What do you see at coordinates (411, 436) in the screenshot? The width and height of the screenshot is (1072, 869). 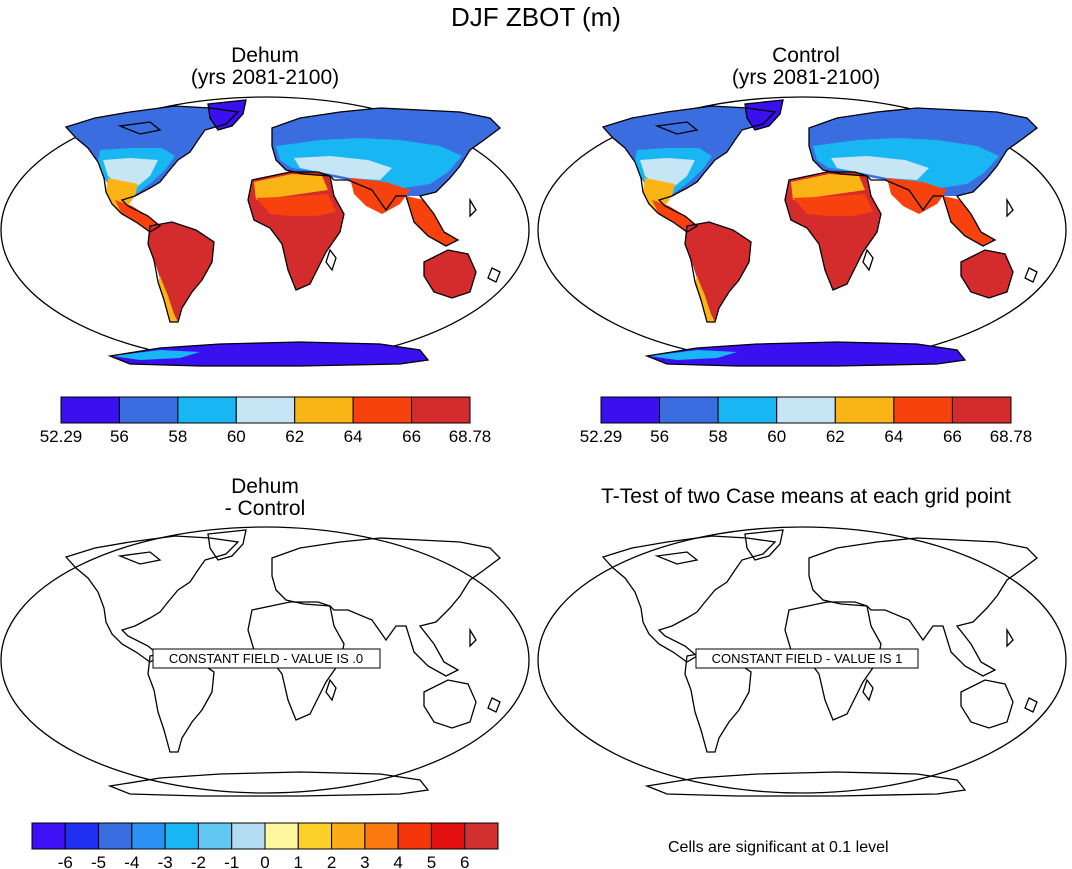 I see `colorbar-panel1-tick-label-6: 66` at bounding box center [411, 436].